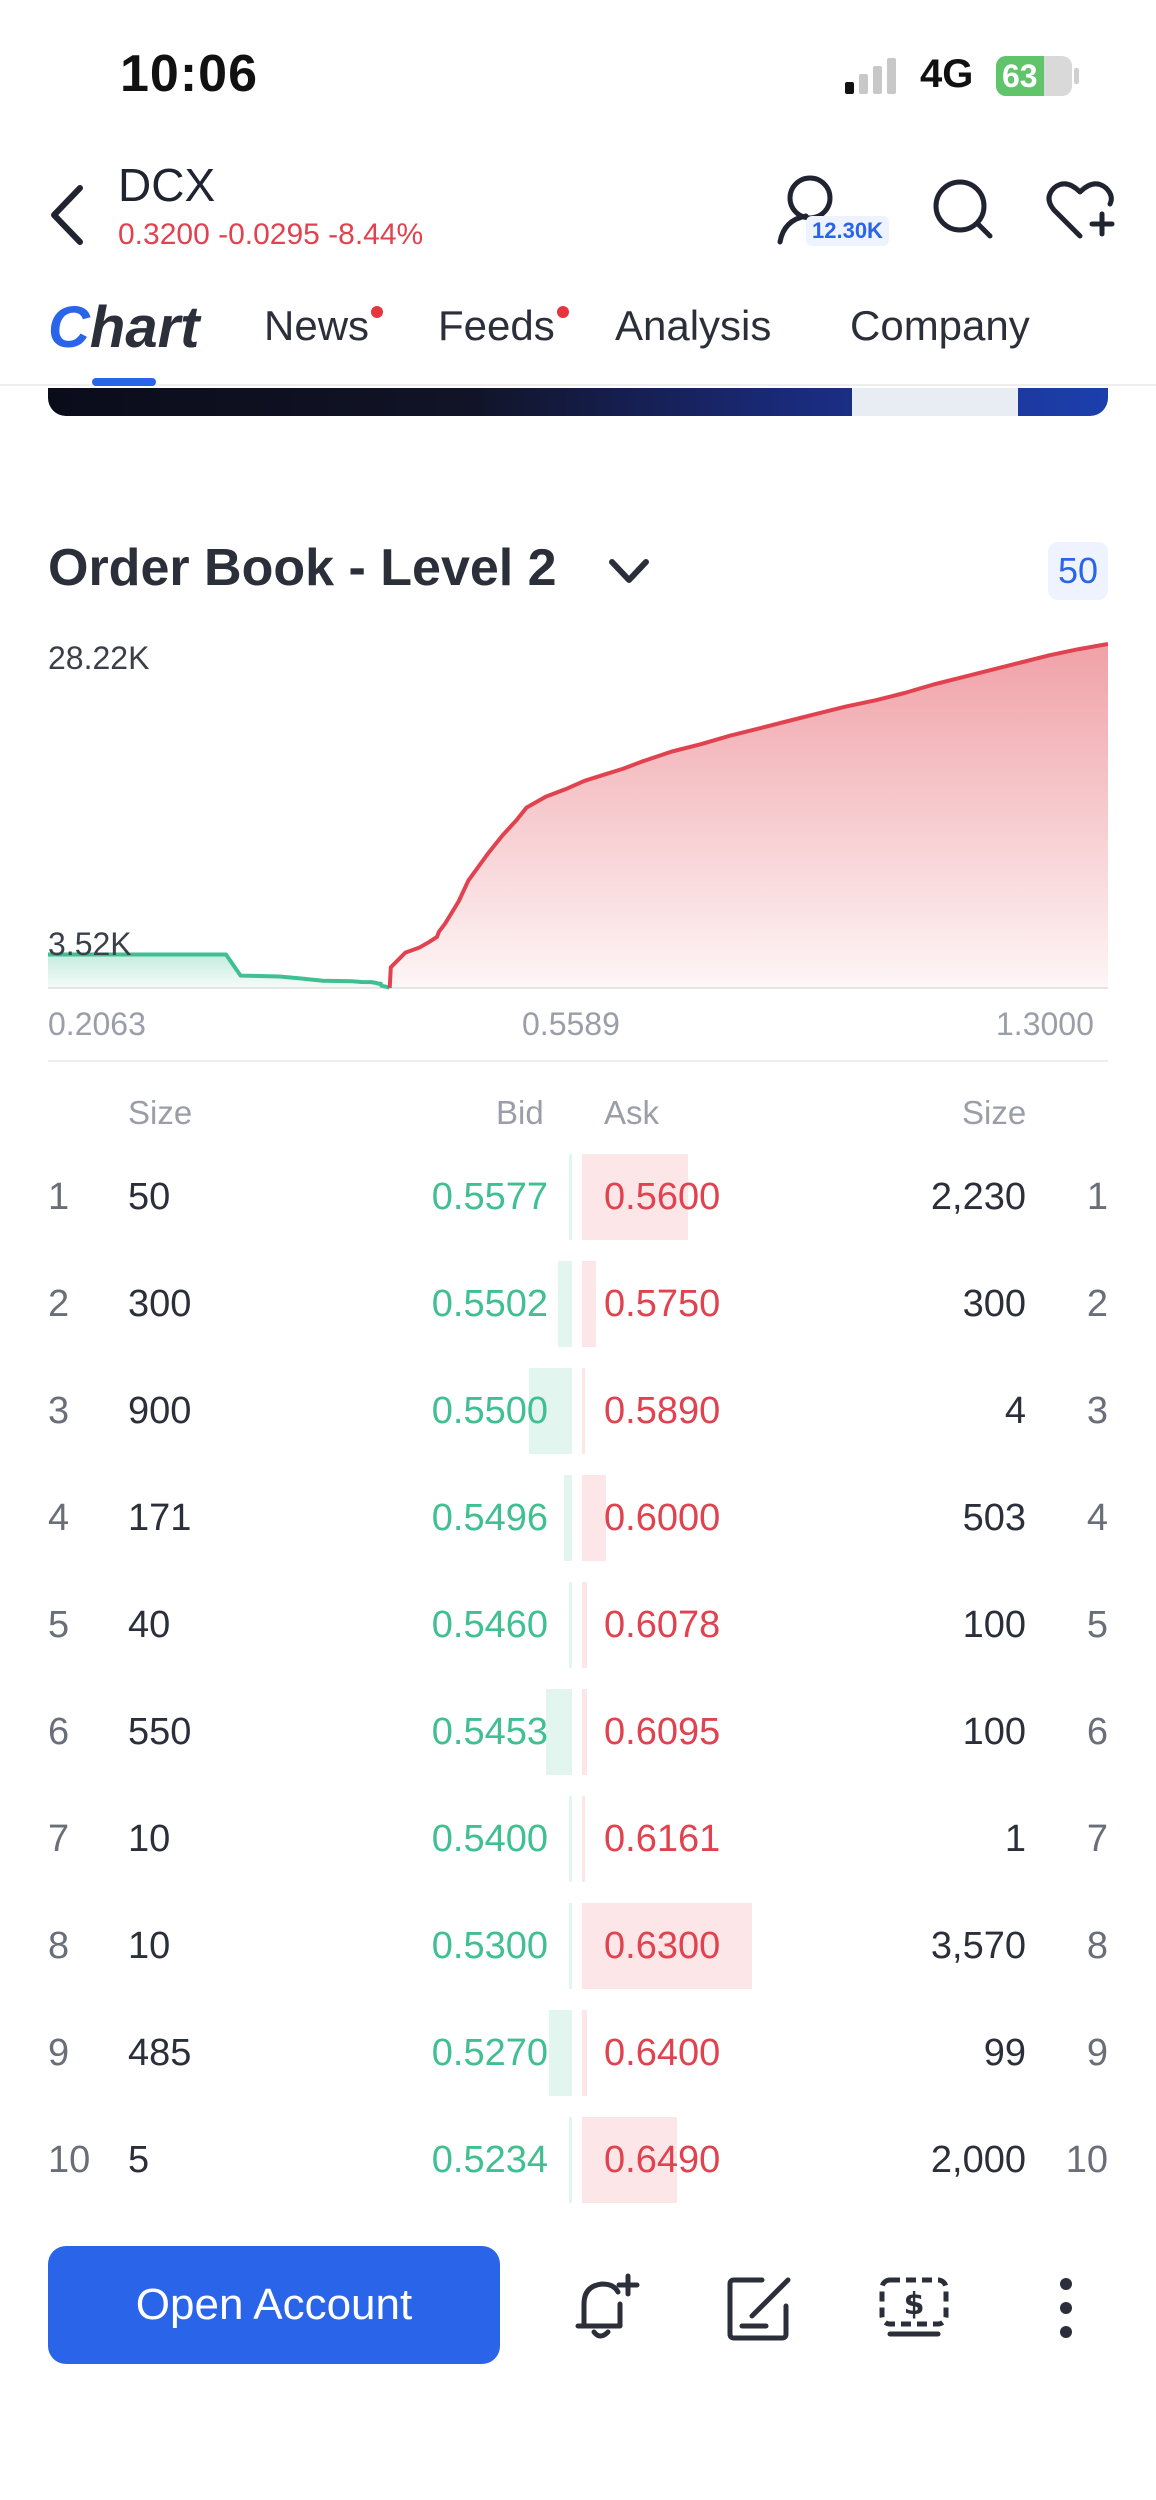 The width and height of the screenshot is (1156, 2500). I want to click on order-book-row: 10 5 0.5234 0.6490 2,000 10, so click(578, 2160).